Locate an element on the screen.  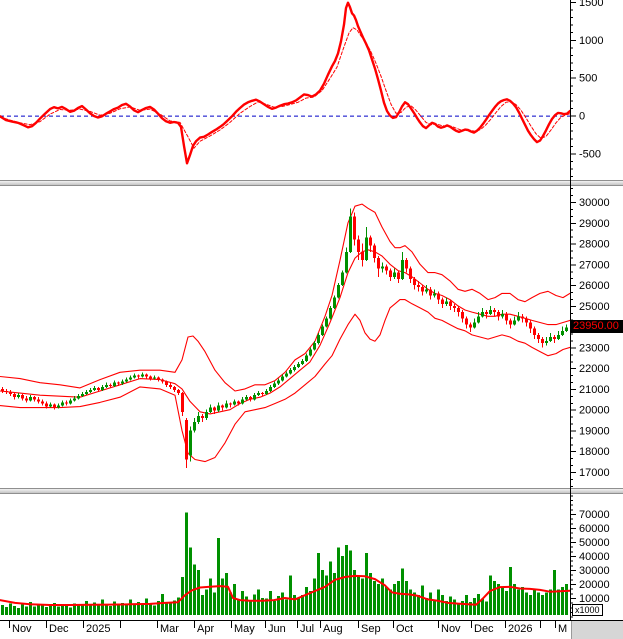
month-label: May is located at coordinates (244, 629).